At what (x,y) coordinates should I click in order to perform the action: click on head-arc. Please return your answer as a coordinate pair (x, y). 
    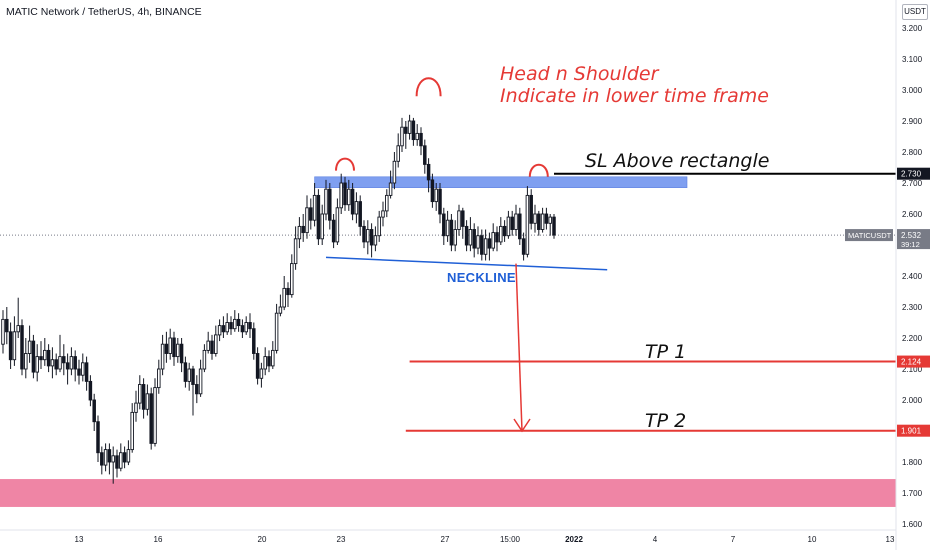
    Looking at the image, I should click on (428, 87).